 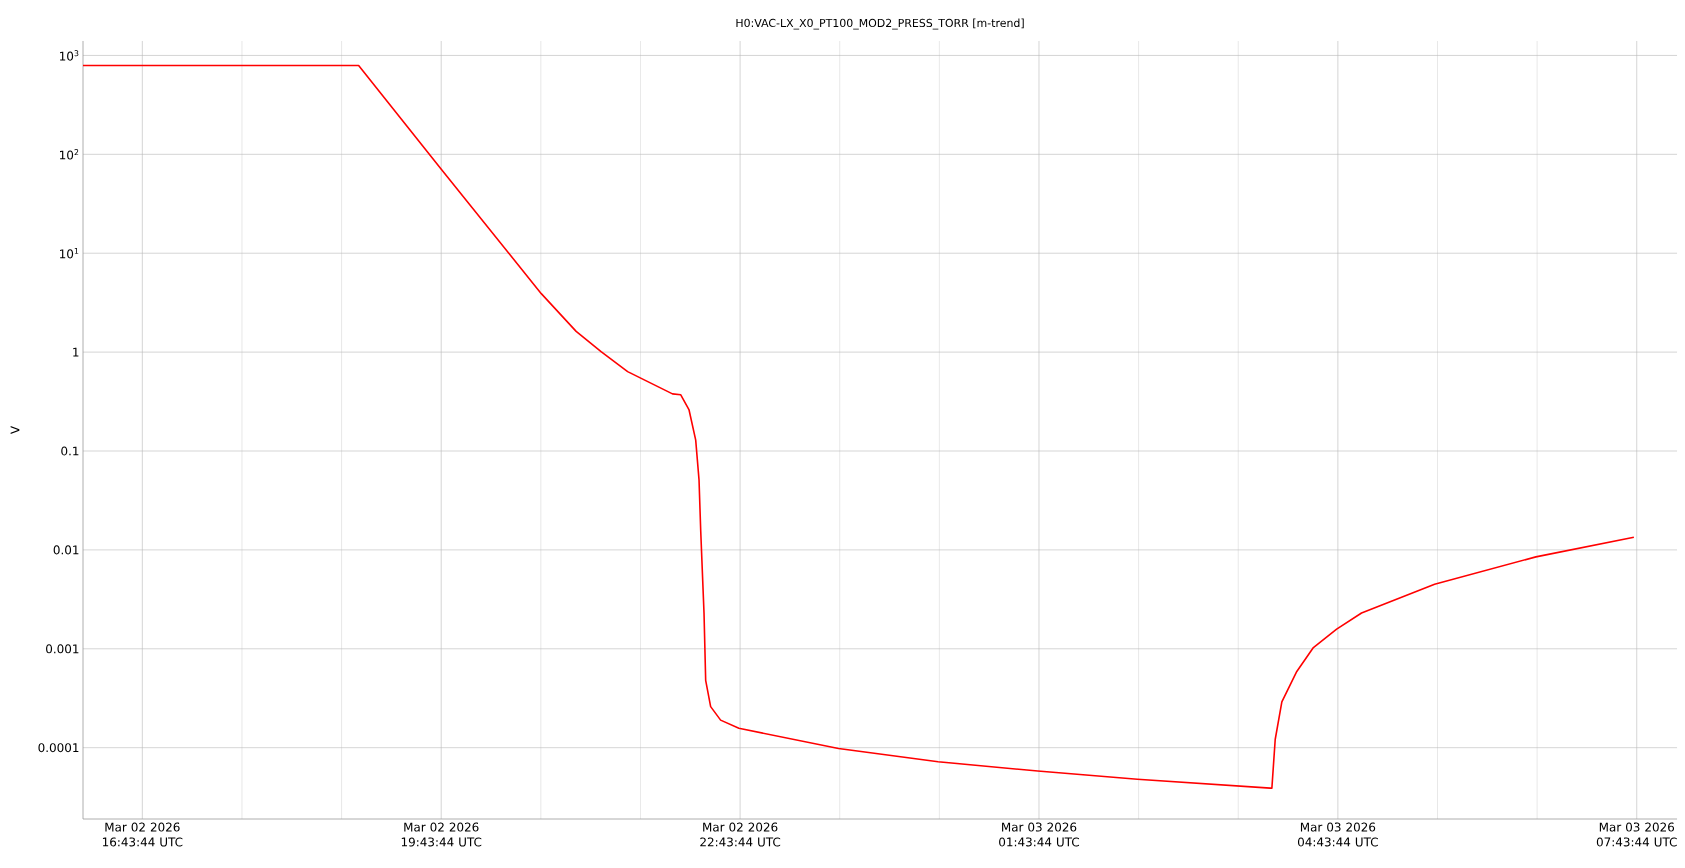 I want to click on x-tick-label: Mar 03 2026 07:43:44 UTC, so click(x=1636, y=834).